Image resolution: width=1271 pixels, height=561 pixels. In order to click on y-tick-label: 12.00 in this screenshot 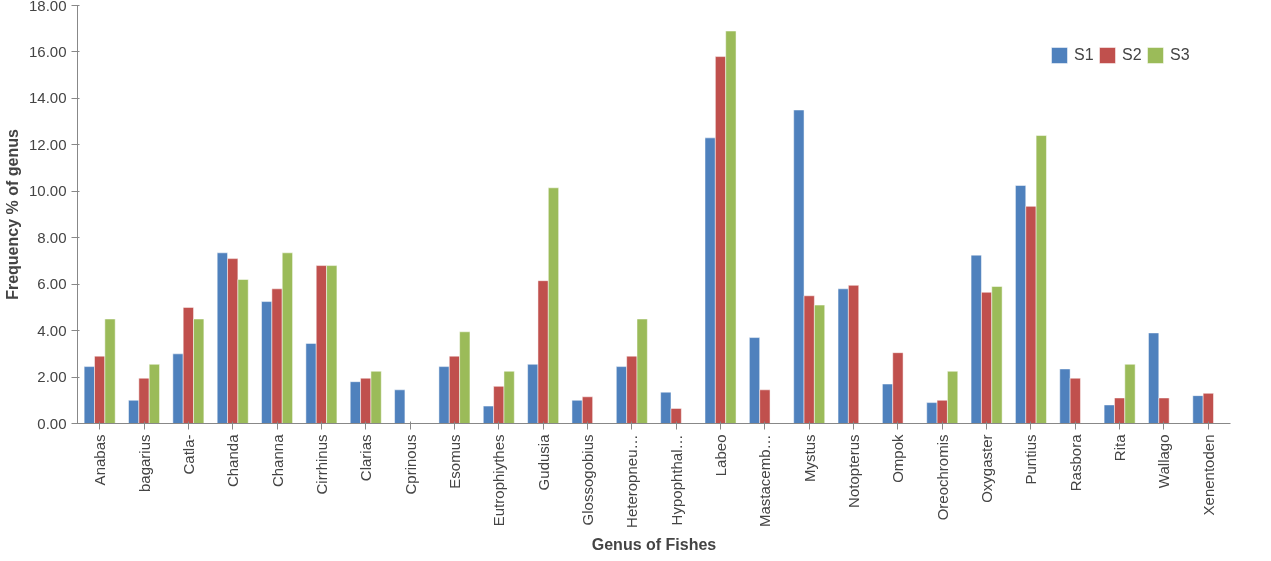, I will do `click(47, 144)`.